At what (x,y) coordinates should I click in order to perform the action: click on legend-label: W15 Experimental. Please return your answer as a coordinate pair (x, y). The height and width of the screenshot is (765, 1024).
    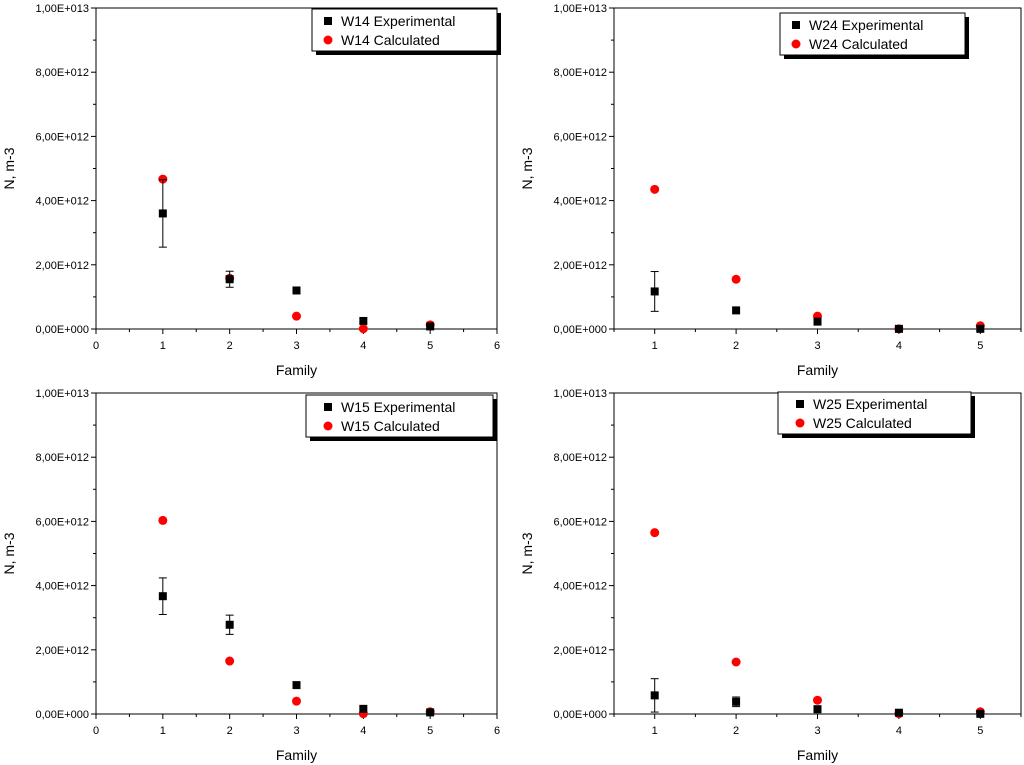
    Looking at the image, I should click on (398, 407).